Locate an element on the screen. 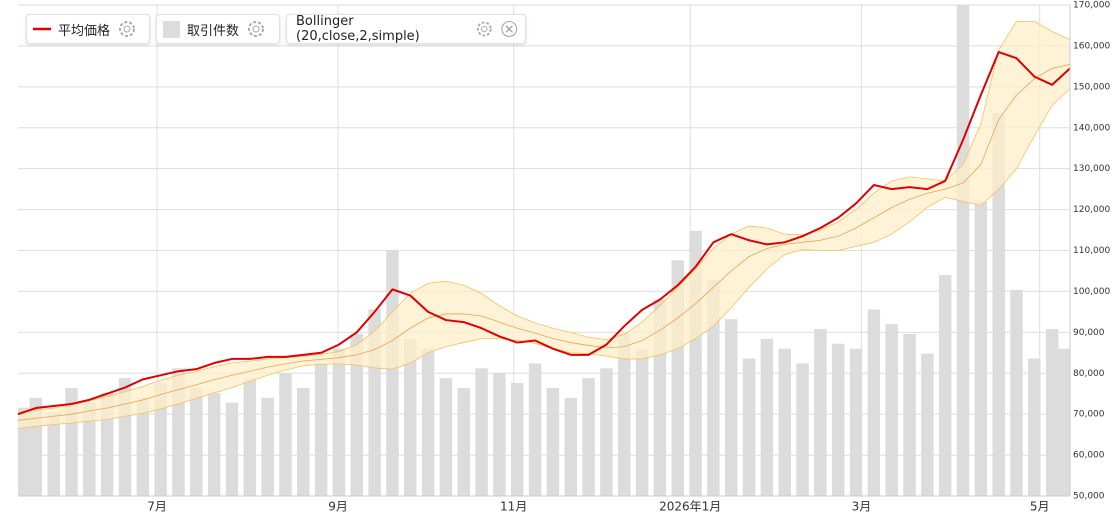  legend-item: 取引件数 is located at coordinates (218, 29).